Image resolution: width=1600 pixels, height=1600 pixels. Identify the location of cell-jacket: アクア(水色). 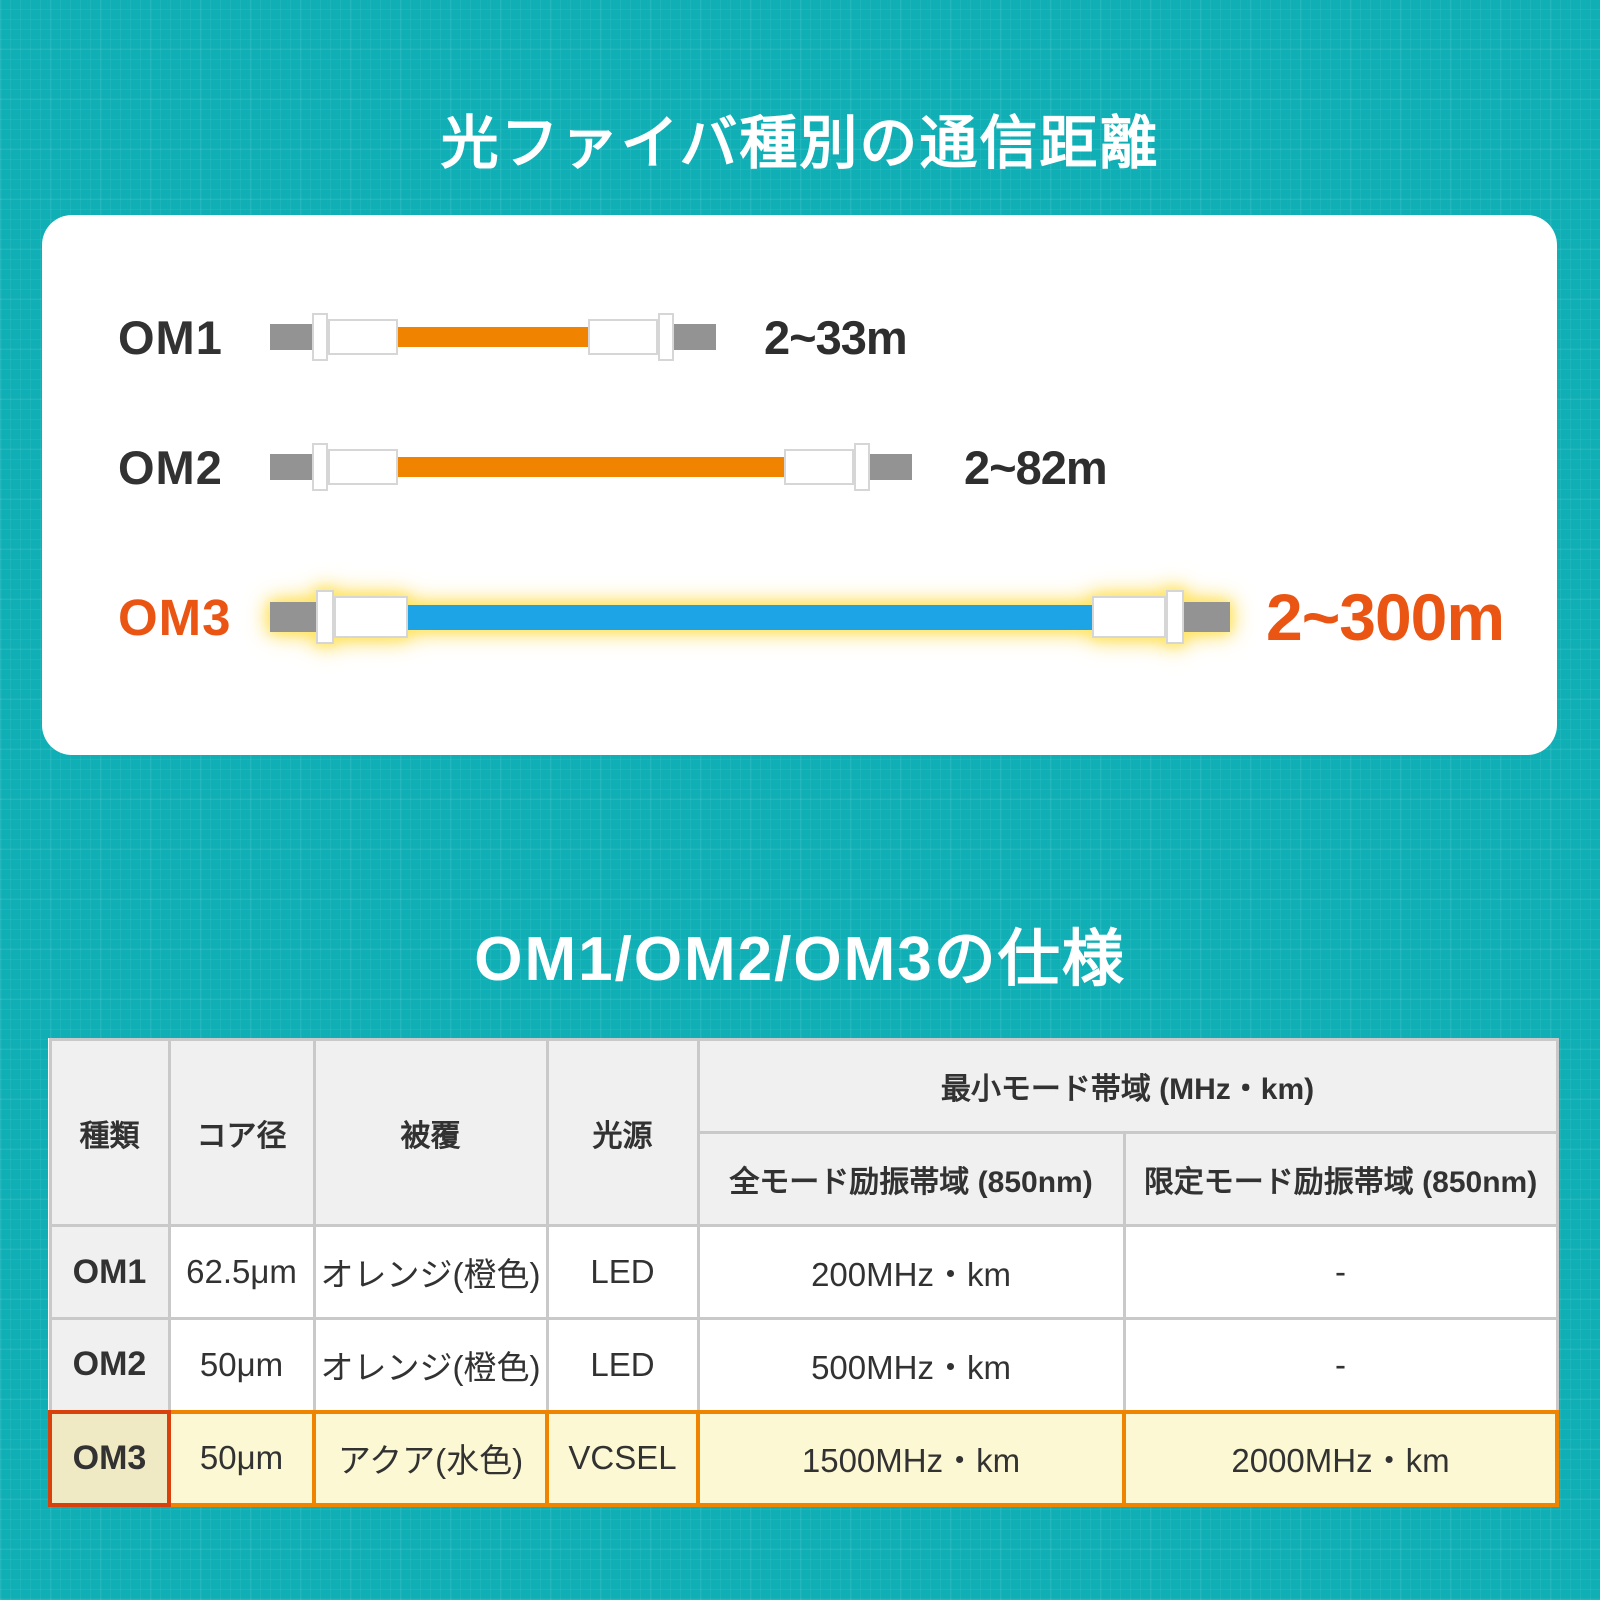
(430, 1458).